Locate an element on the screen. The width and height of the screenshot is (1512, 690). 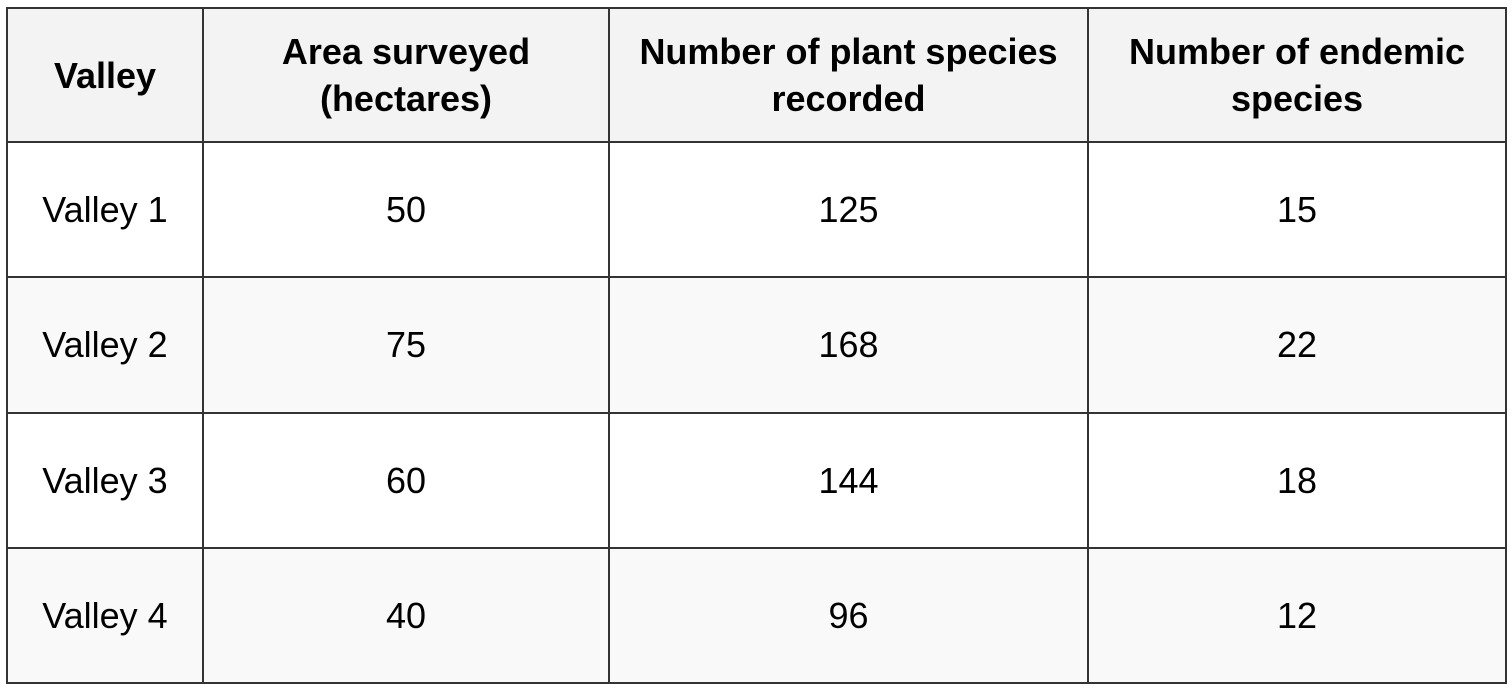
header-label: Valley is located at coordinates (105, 75).